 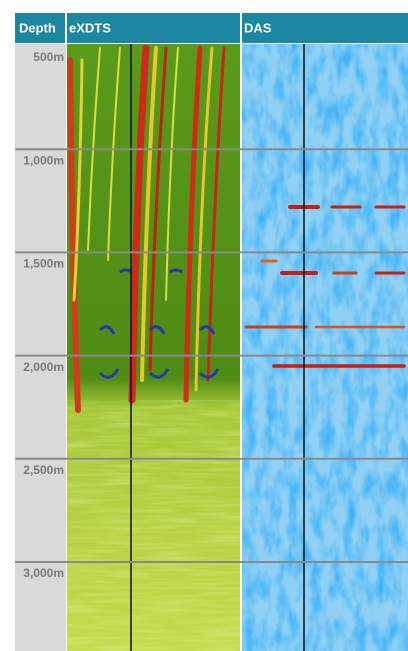 What do you see at coordinates (258, 27) in the screenshot?
I see `header-das: DAS` at bounding box center [258, 27].